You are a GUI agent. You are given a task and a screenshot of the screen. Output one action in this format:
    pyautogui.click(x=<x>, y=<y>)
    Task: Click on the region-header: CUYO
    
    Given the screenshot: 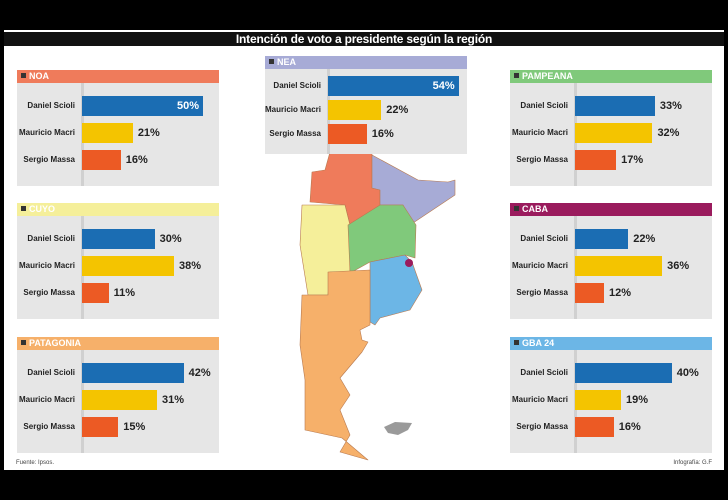 What is the action you would take?
    pyautogui.click(x=118, y=209)
    